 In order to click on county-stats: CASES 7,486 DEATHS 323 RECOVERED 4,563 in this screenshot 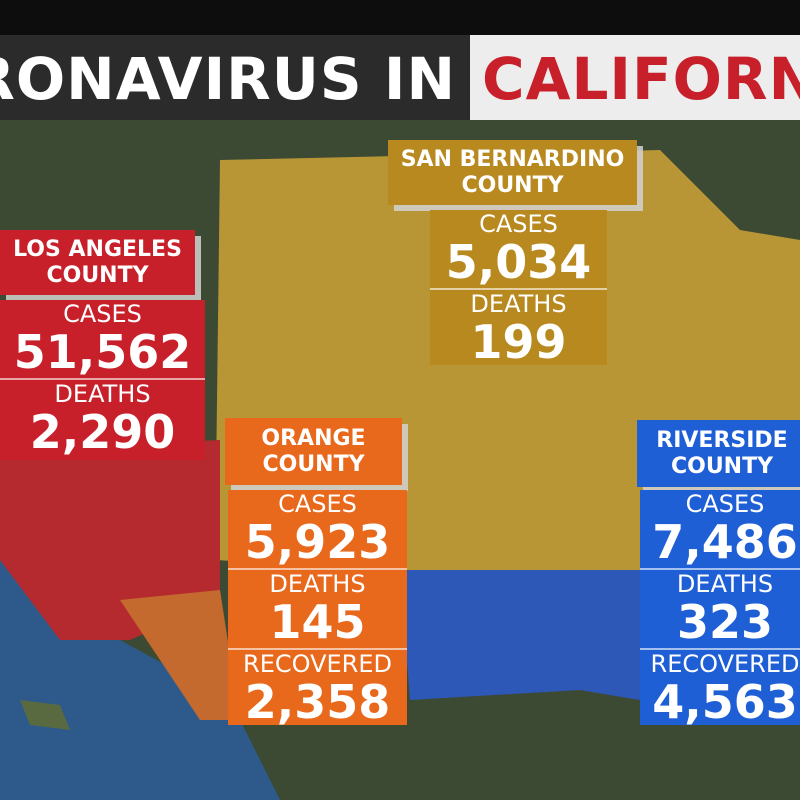, I will do `click(720, 607)`.